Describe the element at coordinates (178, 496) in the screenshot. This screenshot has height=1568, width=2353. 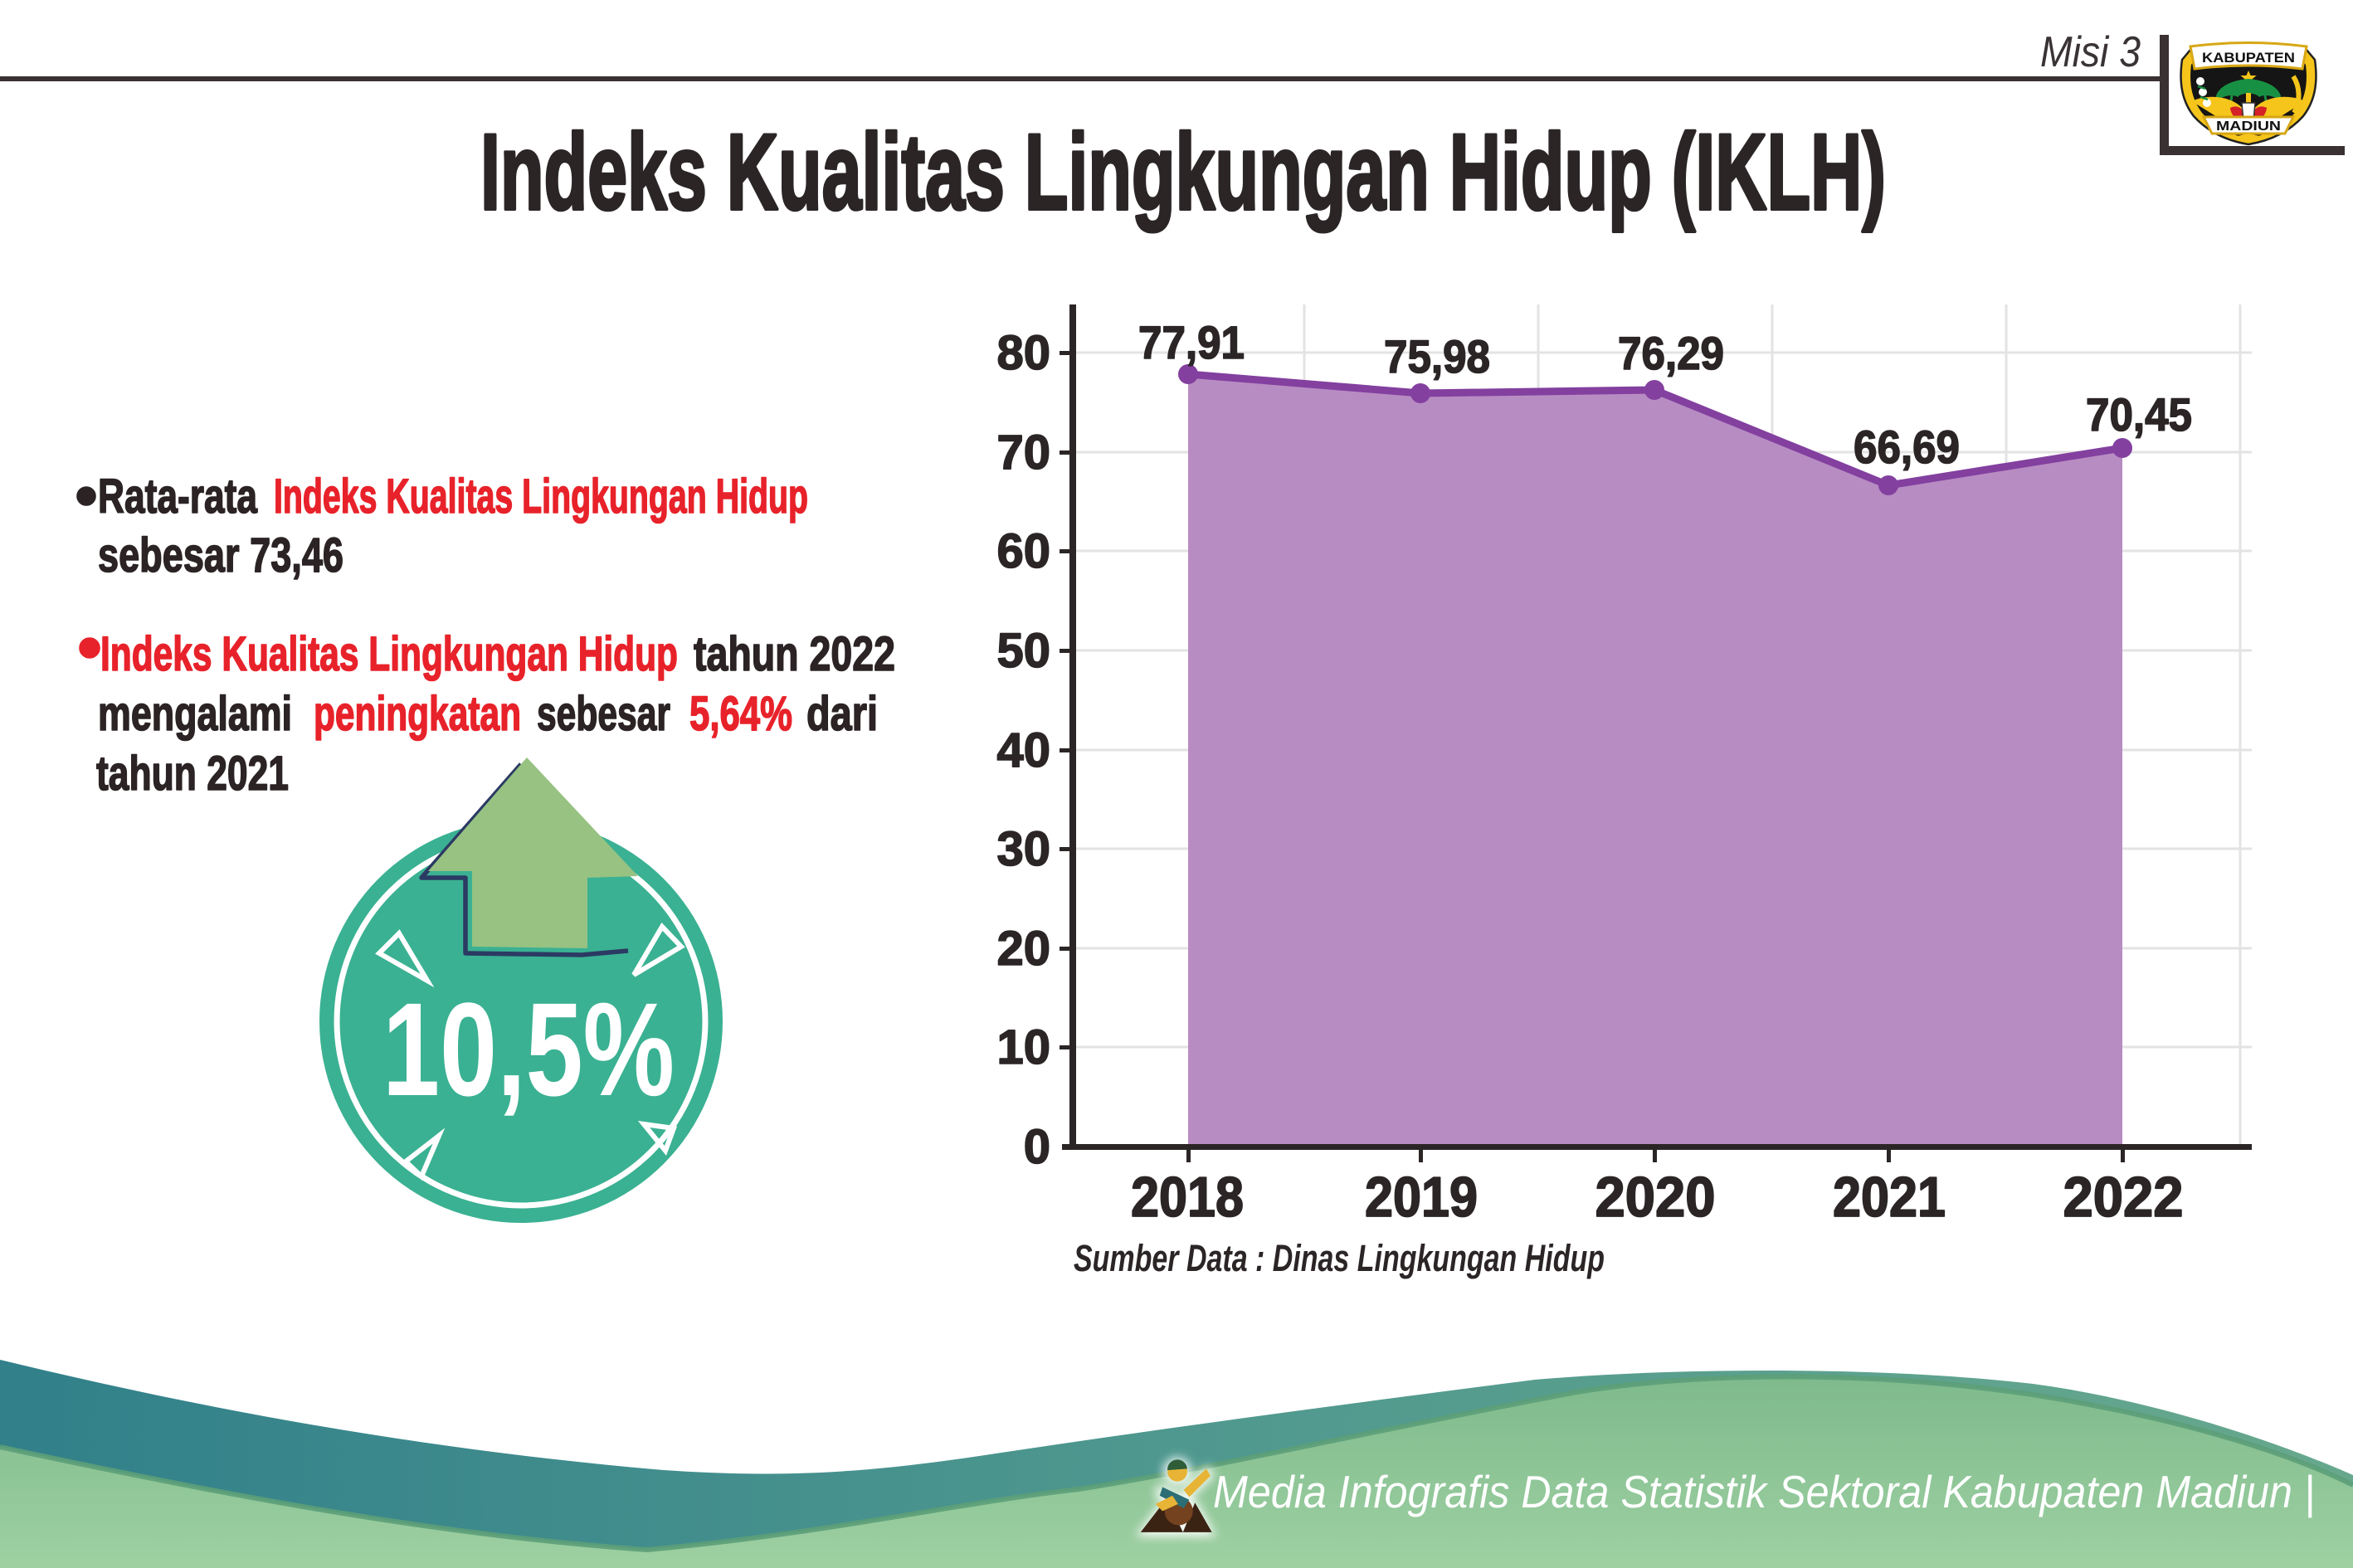
I see `svg-text: Rata-rata` at that location.